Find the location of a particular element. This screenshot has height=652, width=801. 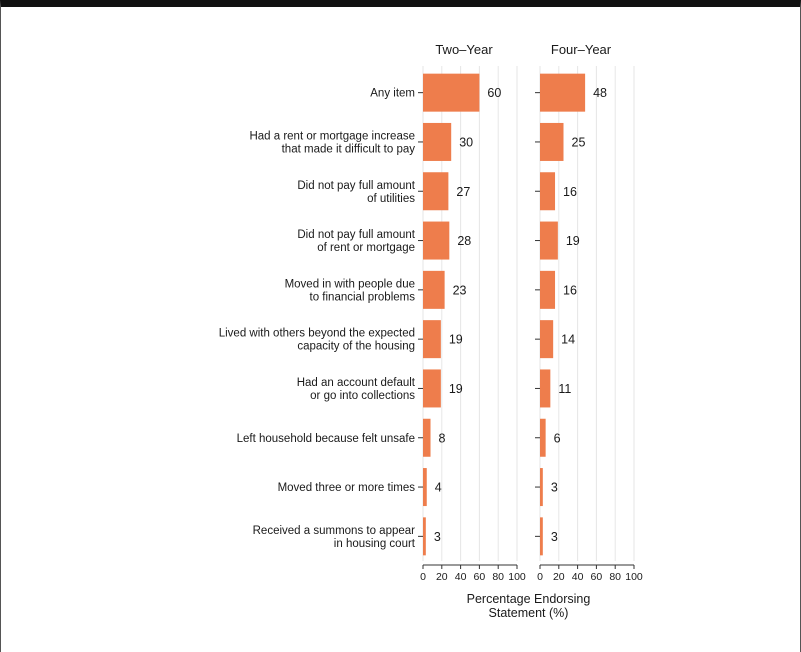

value-label: 14 is located at coordinates (568, 340).